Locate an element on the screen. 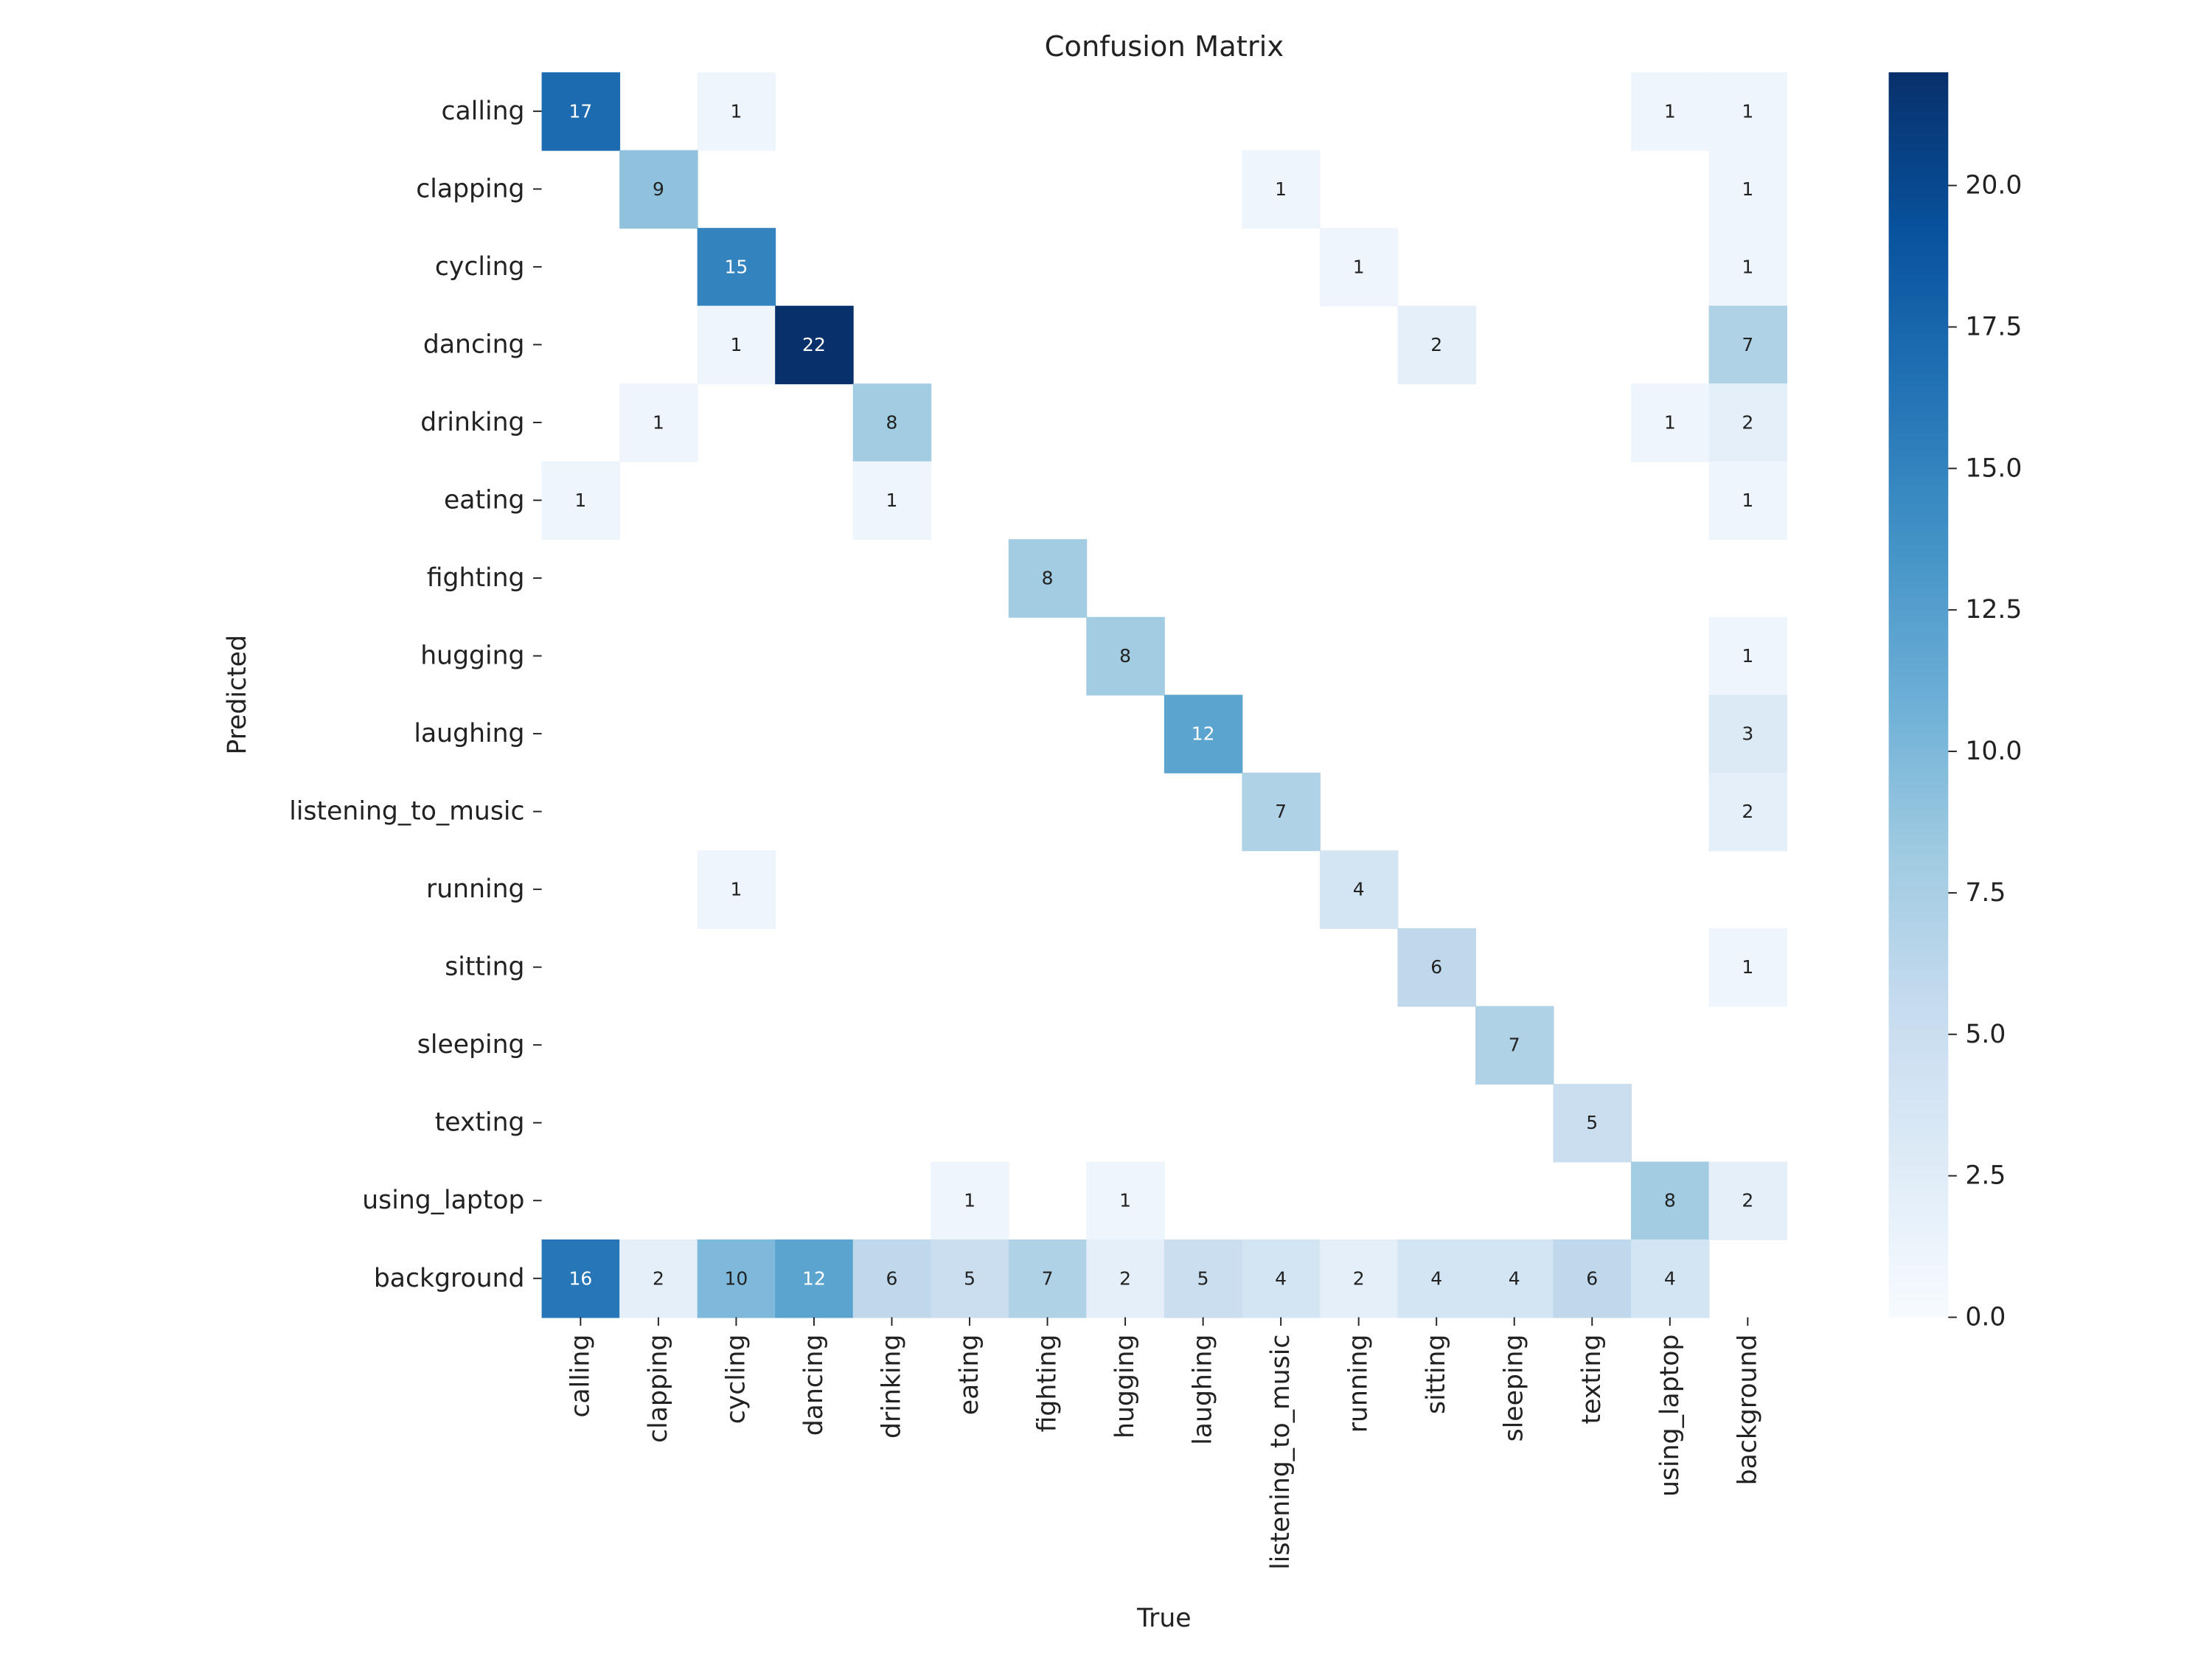  colorbar-tick-label: 7.5 is located at coordinates (1985, 893).